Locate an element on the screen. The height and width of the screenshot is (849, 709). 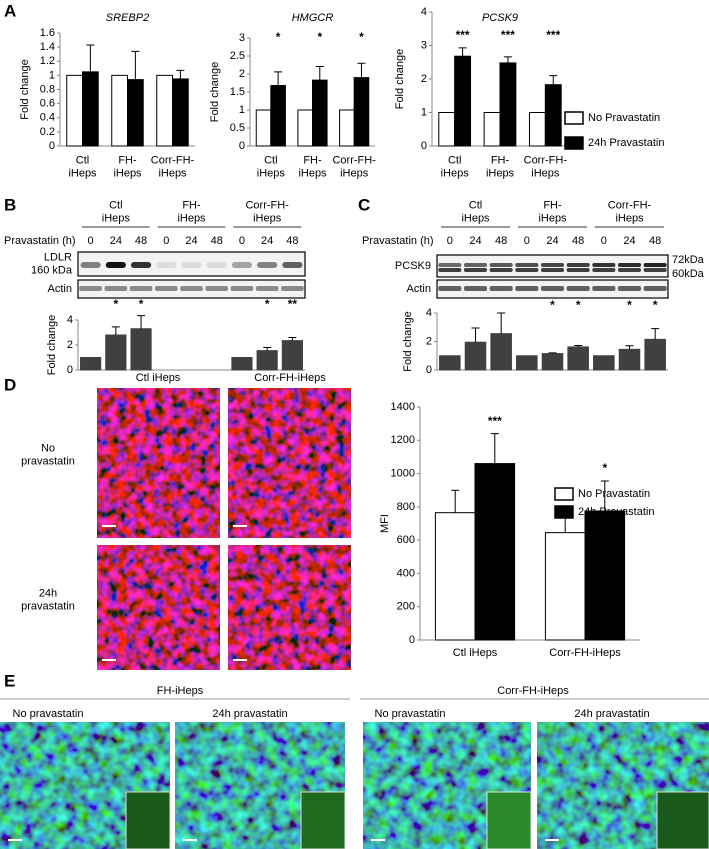
y-tick-label: 0.2 is located at coordinates (47, 132).